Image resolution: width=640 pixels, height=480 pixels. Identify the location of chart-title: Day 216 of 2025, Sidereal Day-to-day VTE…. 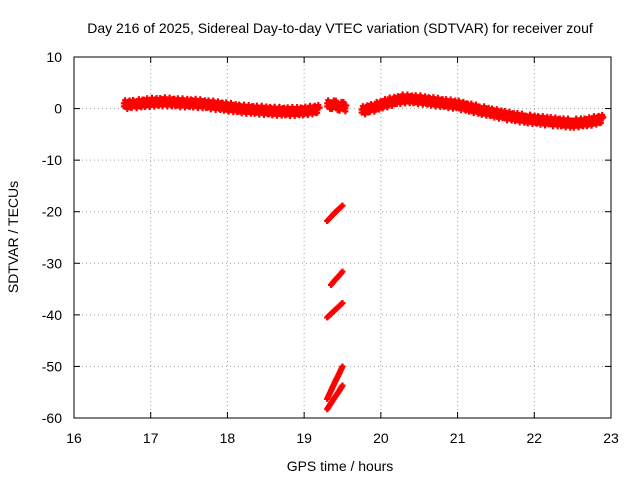
(340, 28).